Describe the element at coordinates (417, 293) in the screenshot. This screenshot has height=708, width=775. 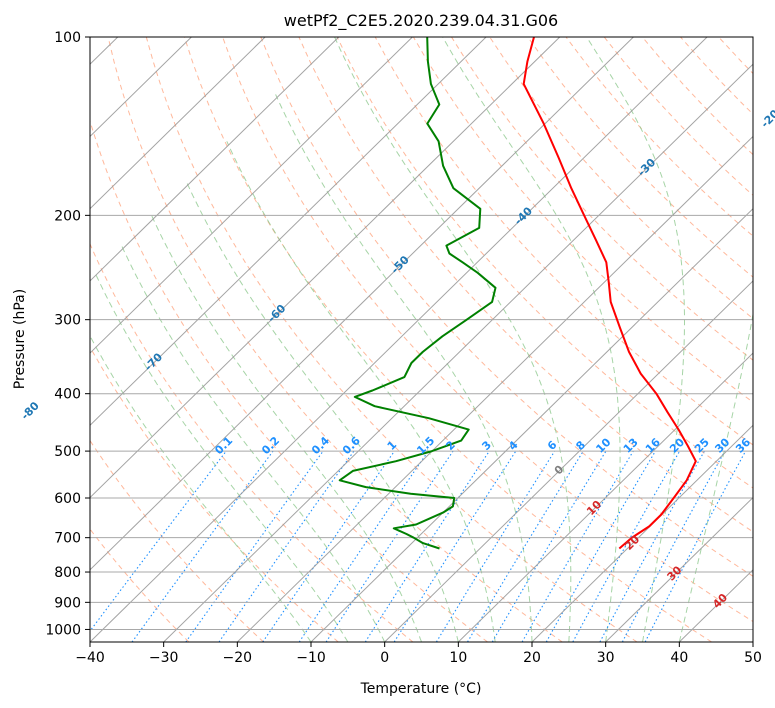
I see `sounding-line` at that location.